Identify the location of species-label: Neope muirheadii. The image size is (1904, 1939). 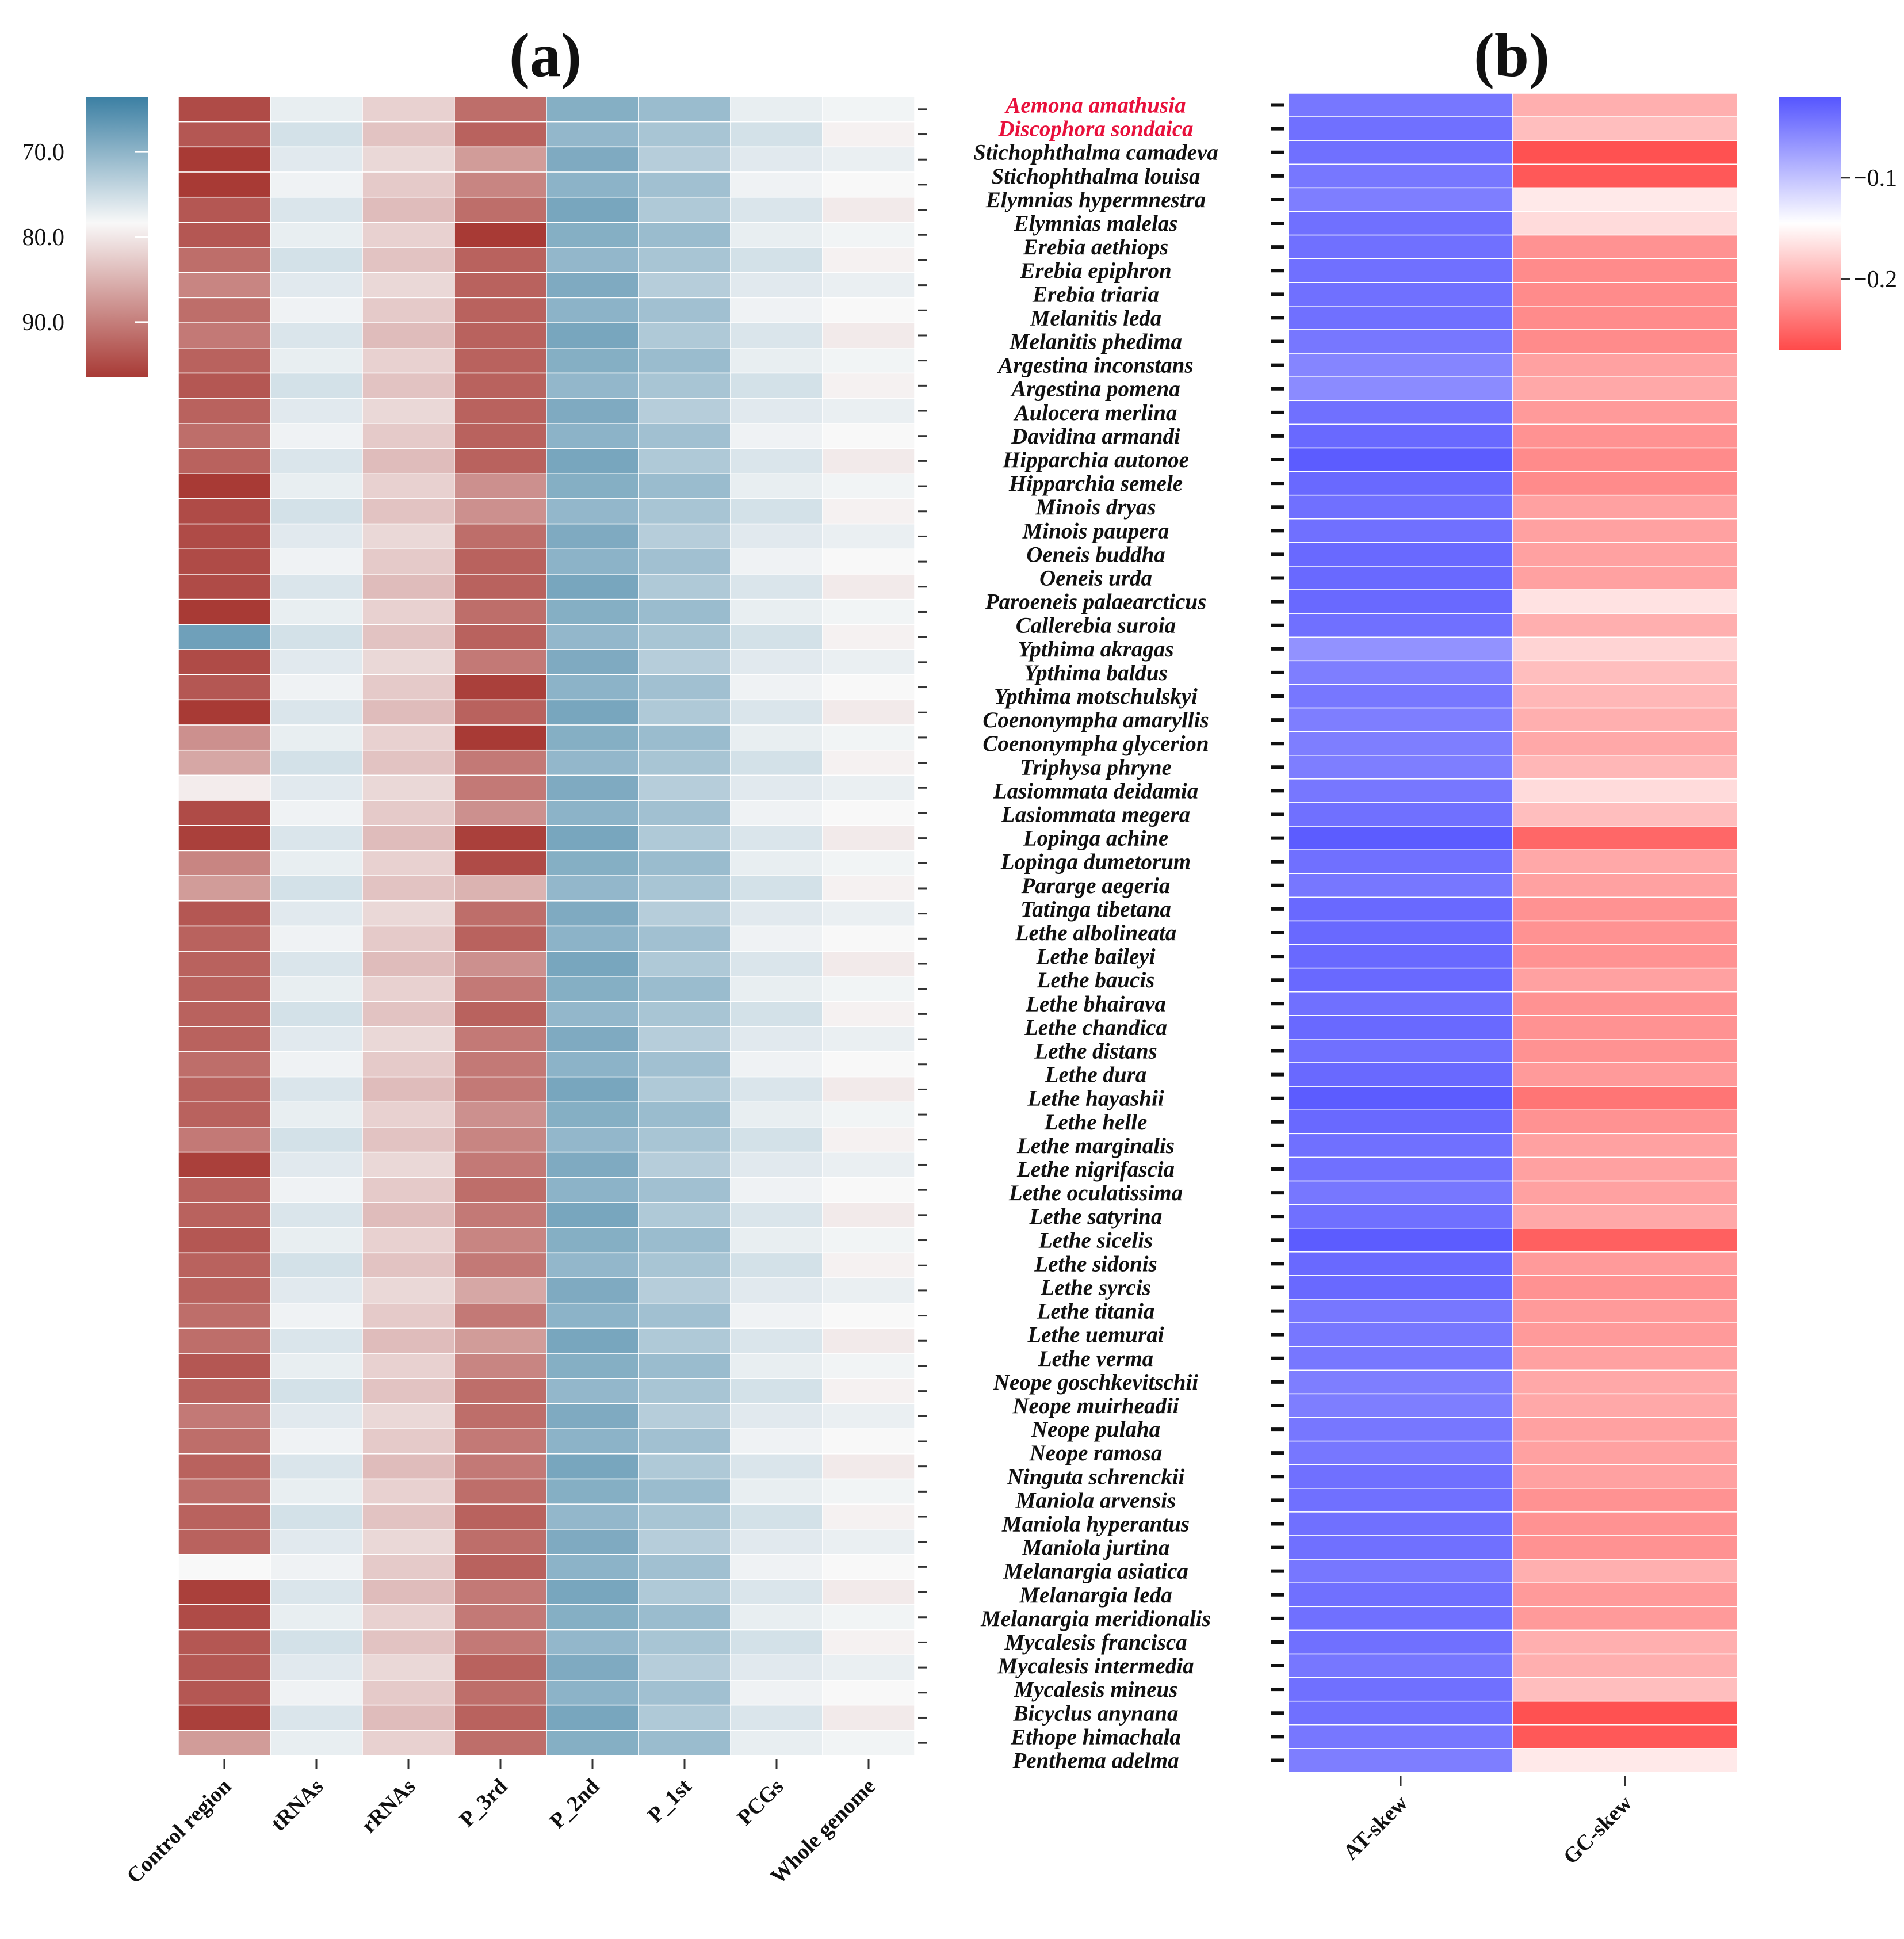
(1095, 1406).